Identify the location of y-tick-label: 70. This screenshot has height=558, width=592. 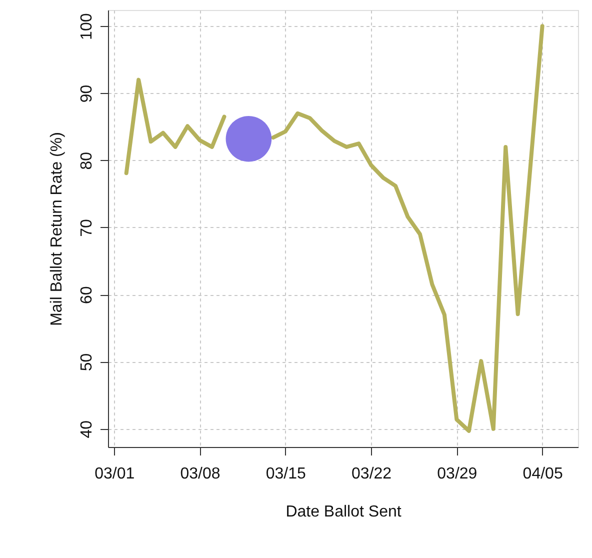
(87, 227).